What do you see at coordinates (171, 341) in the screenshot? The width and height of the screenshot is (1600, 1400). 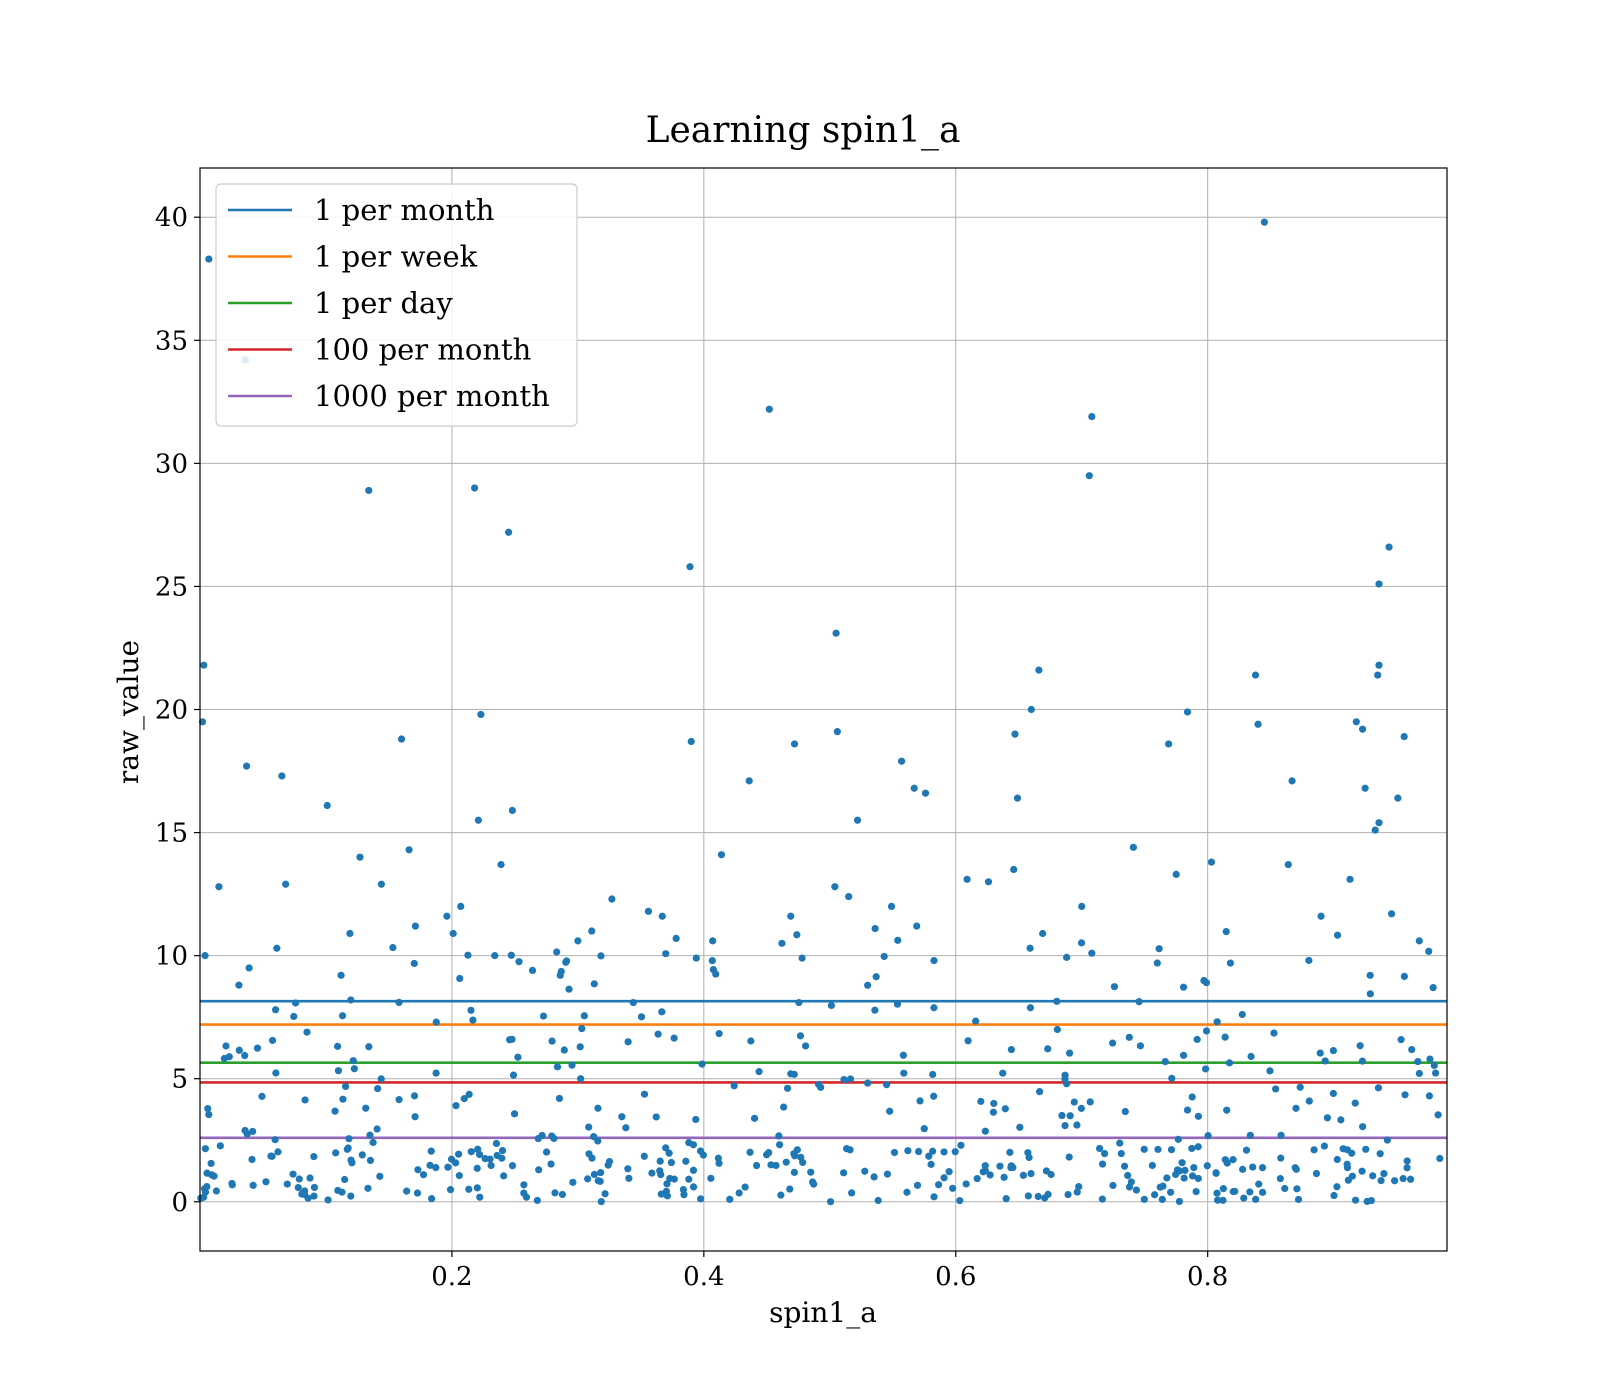 I see `y-tick-label: 35` at bounding box center [171, 341].